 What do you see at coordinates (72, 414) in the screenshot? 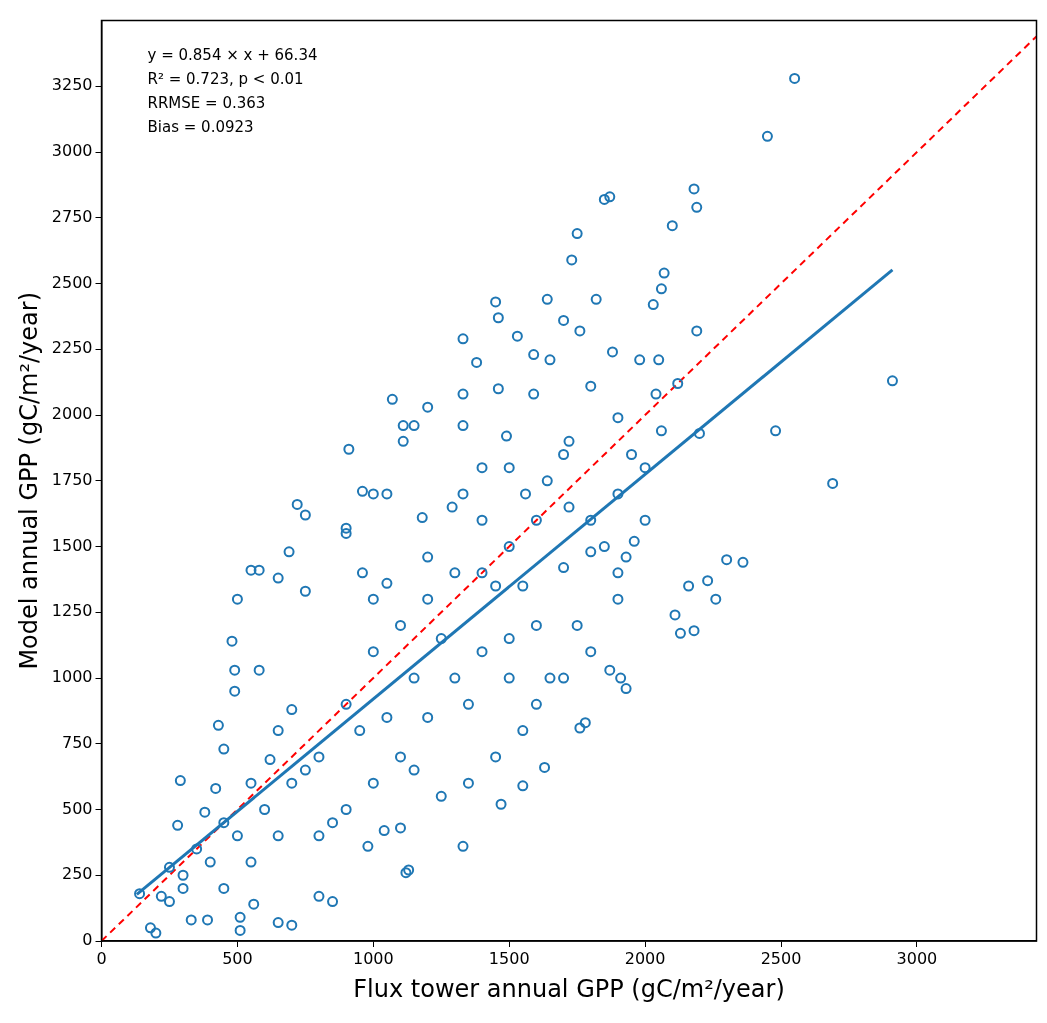
I see `y-tick-label: 2000` at bounding box center [72, 414].